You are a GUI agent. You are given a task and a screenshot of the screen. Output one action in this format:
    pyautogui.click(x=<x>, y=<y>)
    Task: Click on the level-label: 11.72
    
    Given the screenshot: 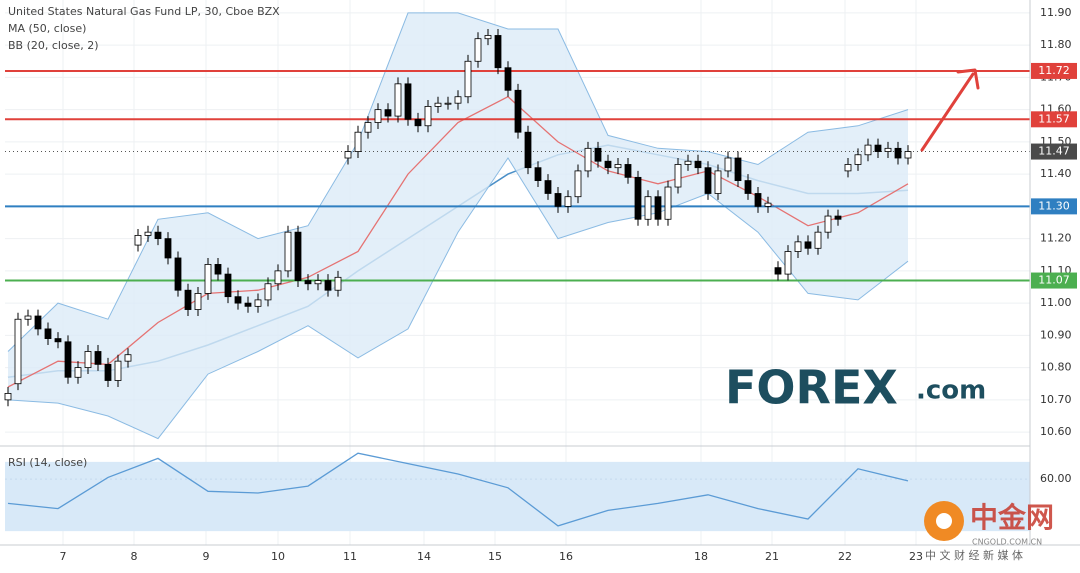 What is the action you would take?
    pyautogui.click(x=1054, y=70)
    